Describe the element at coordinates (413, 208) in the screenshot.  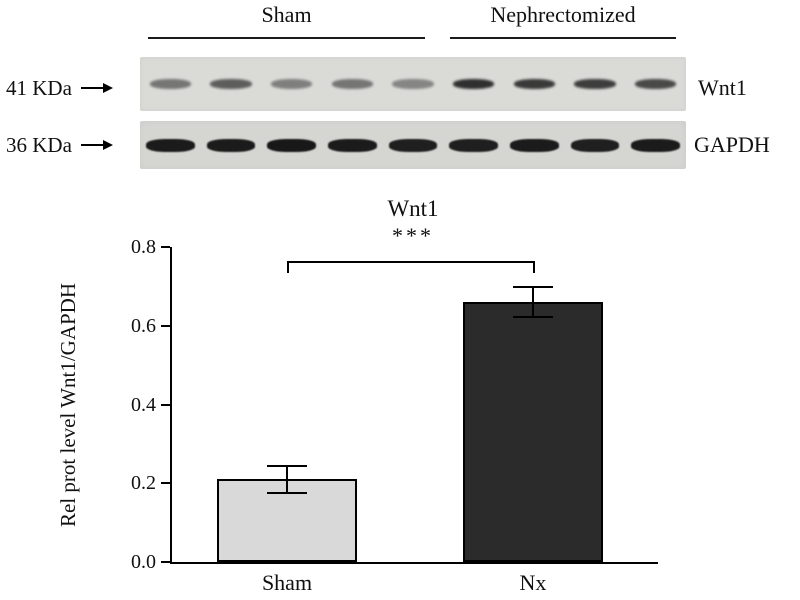
I see `chart-title: Wnt1` at that location.